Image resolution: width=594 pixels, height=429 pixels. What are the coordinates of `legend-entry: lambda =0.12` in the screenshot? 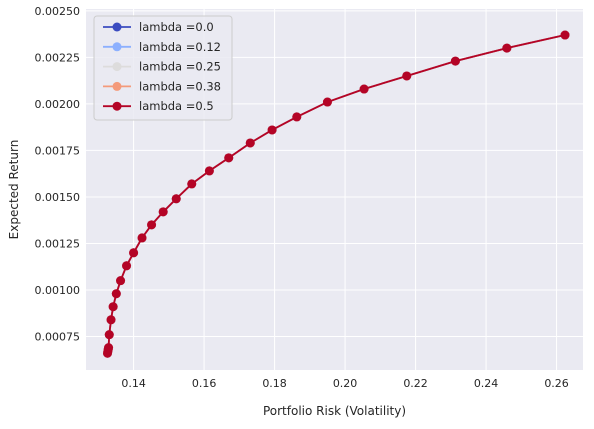 It's located at (162, 47).